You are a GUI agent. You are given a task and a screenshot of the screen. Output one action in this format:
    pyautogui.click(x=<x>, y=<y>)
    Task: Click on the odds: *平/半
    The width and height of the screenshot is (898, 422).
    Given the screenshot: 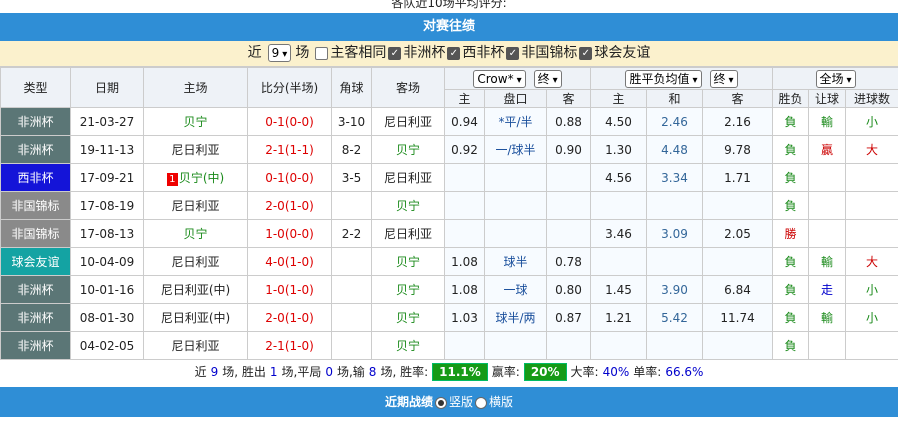 What is the action you would take?
    pyautogui.click(x=515, y=122)
    